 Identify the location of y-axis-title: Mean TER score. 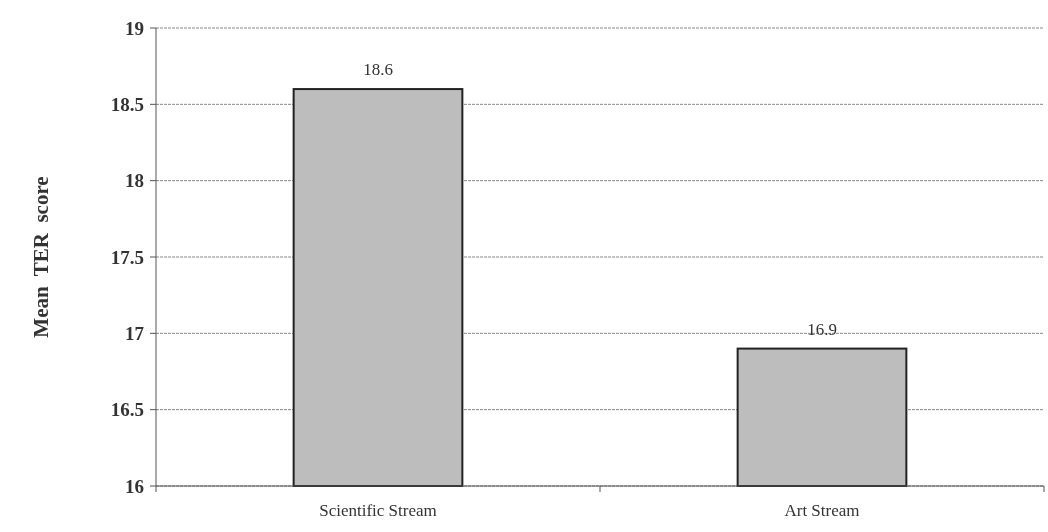
(41, 257).